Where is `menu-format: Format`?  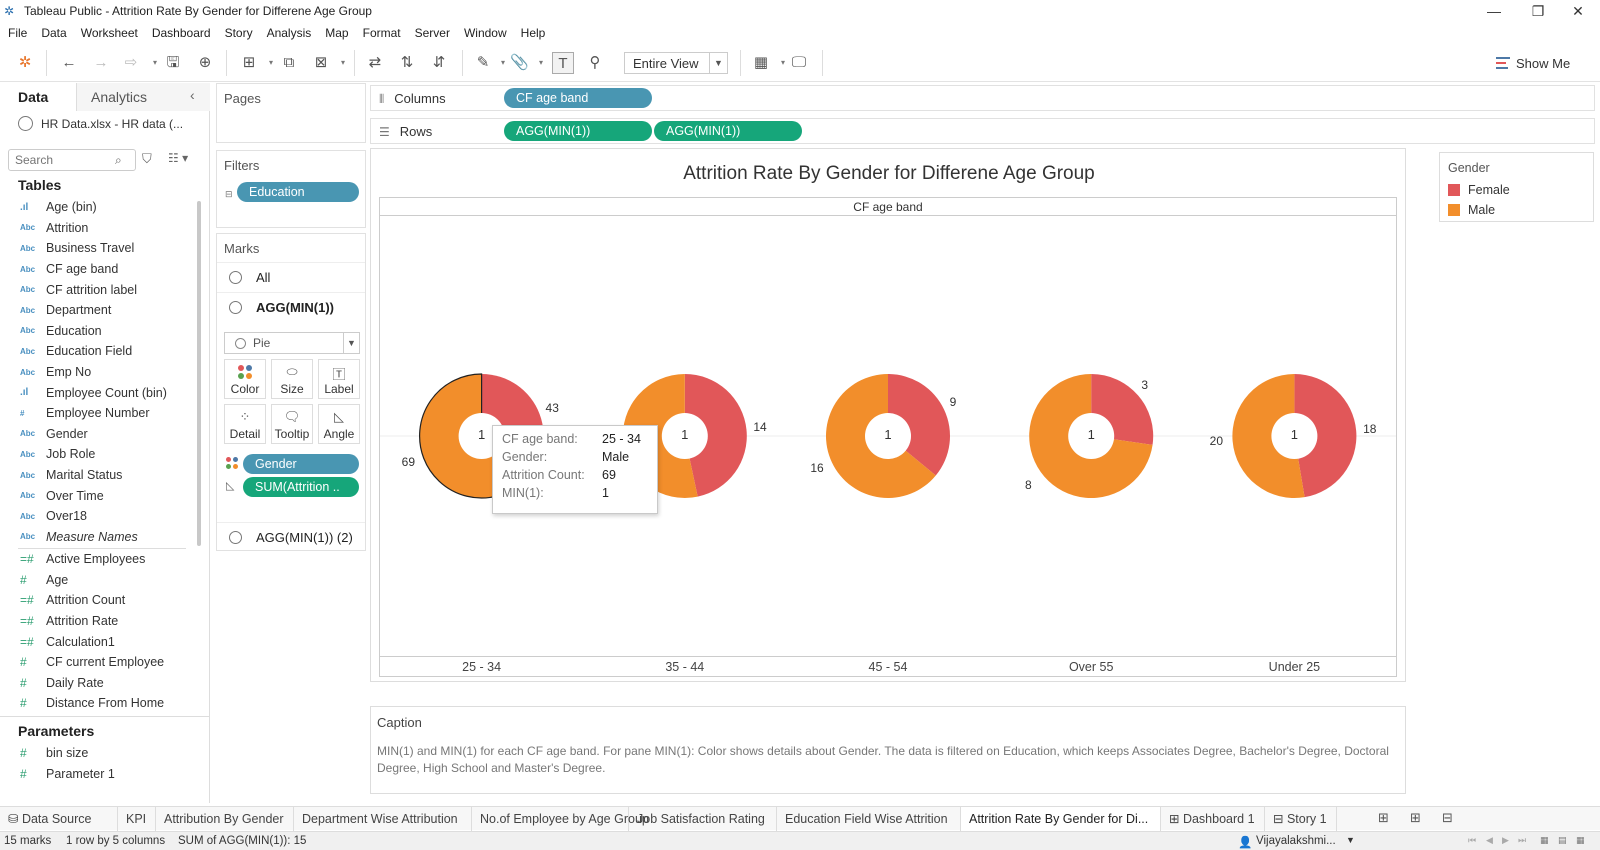 menu-format: Format is located at coordinates (381, 33).